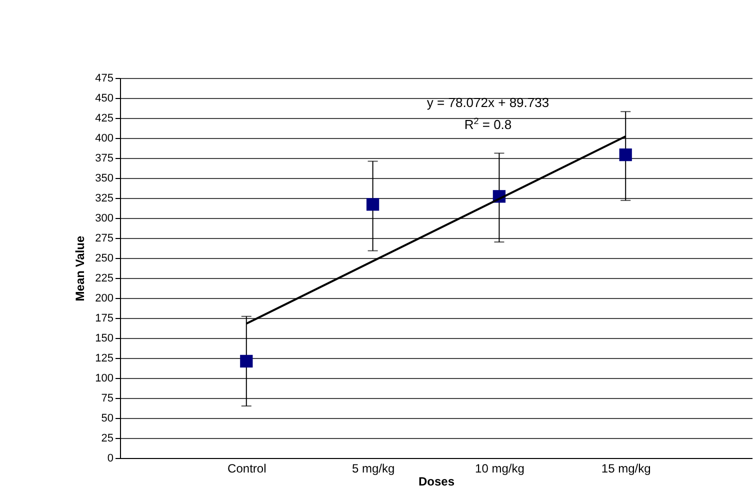  What do you see at coordinates (104, 298) in the screenshot?
I see `y-tick-label: 200` at bounding box center [104, 298].